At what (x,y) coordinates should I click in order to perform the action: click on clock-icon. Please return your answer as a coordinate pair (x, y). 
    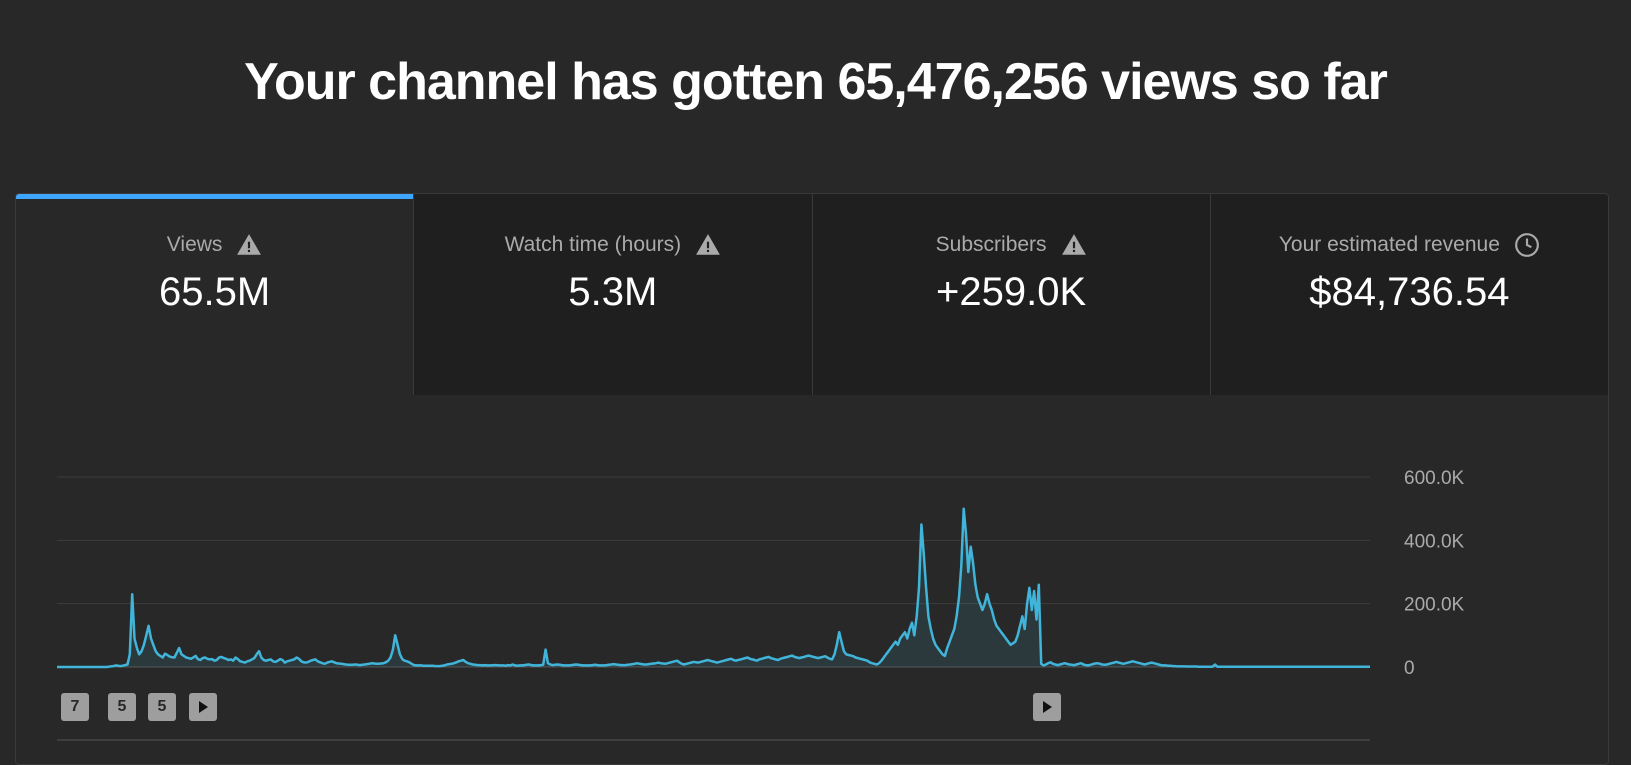
    Looking at the image, I should click on (1527, 245).